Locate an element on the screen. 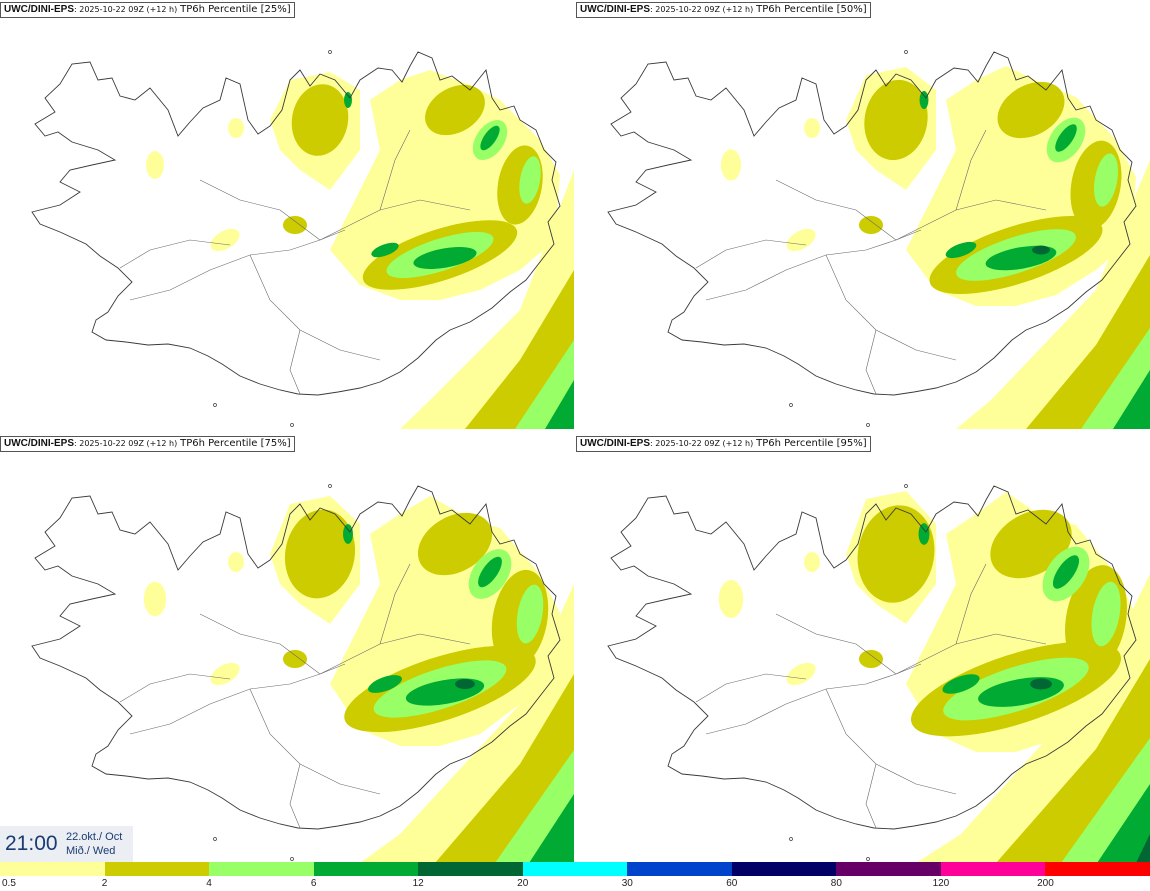  valid-time: 21:00 is located at coordinates (31, 843).